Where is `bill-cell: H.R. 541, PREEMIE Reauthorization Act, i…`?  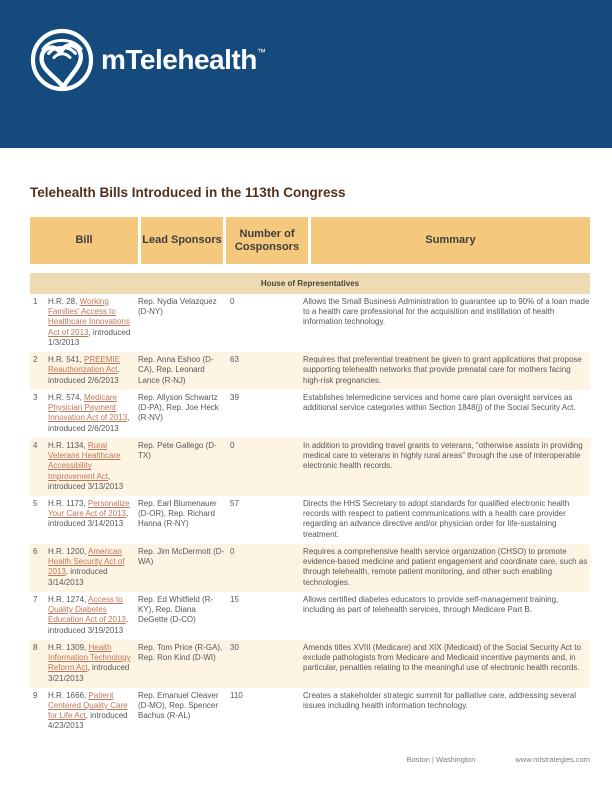 bill-cell: H.R. 541, PREEMIE Reauthorization Act, i… is located at coordinates (93, 370).